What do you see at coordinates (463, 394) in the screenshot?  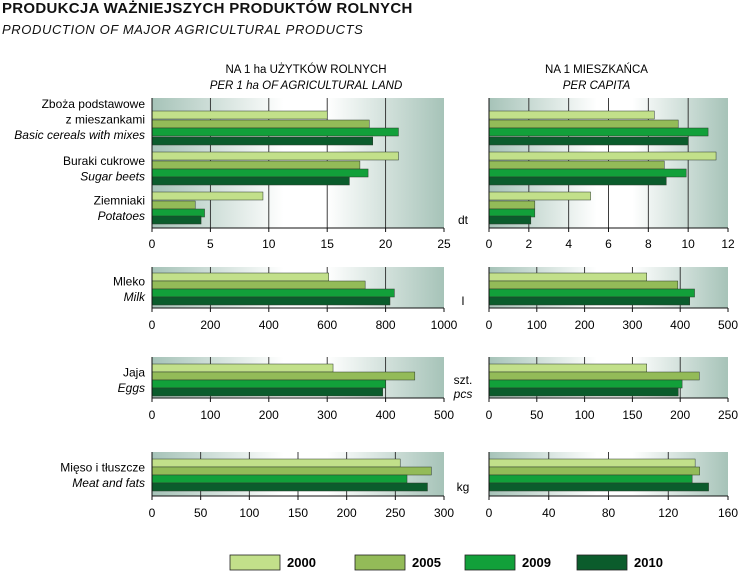 I see `unit-label-en: pcs` at bounding box center [463, 394].